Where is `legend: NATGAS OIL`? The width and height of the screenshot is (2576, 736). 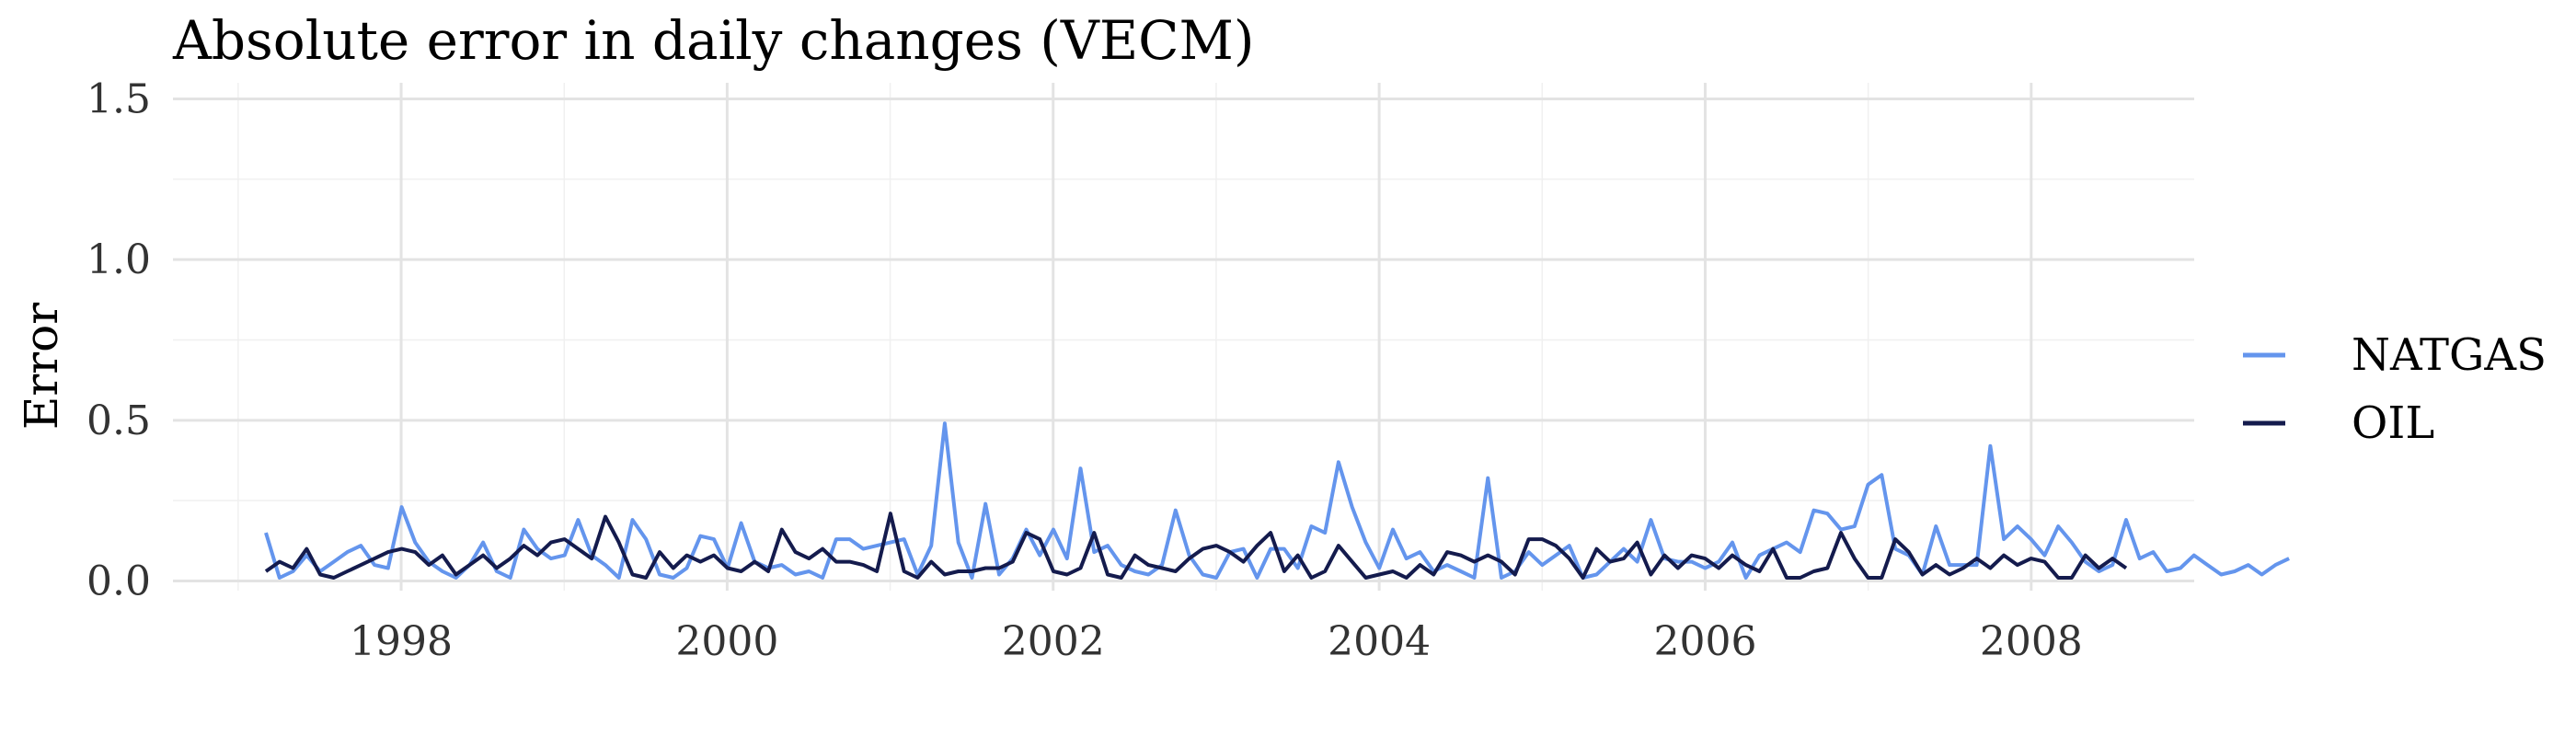 legend: NATGAS OIL is located at coordinates (2395, 389).